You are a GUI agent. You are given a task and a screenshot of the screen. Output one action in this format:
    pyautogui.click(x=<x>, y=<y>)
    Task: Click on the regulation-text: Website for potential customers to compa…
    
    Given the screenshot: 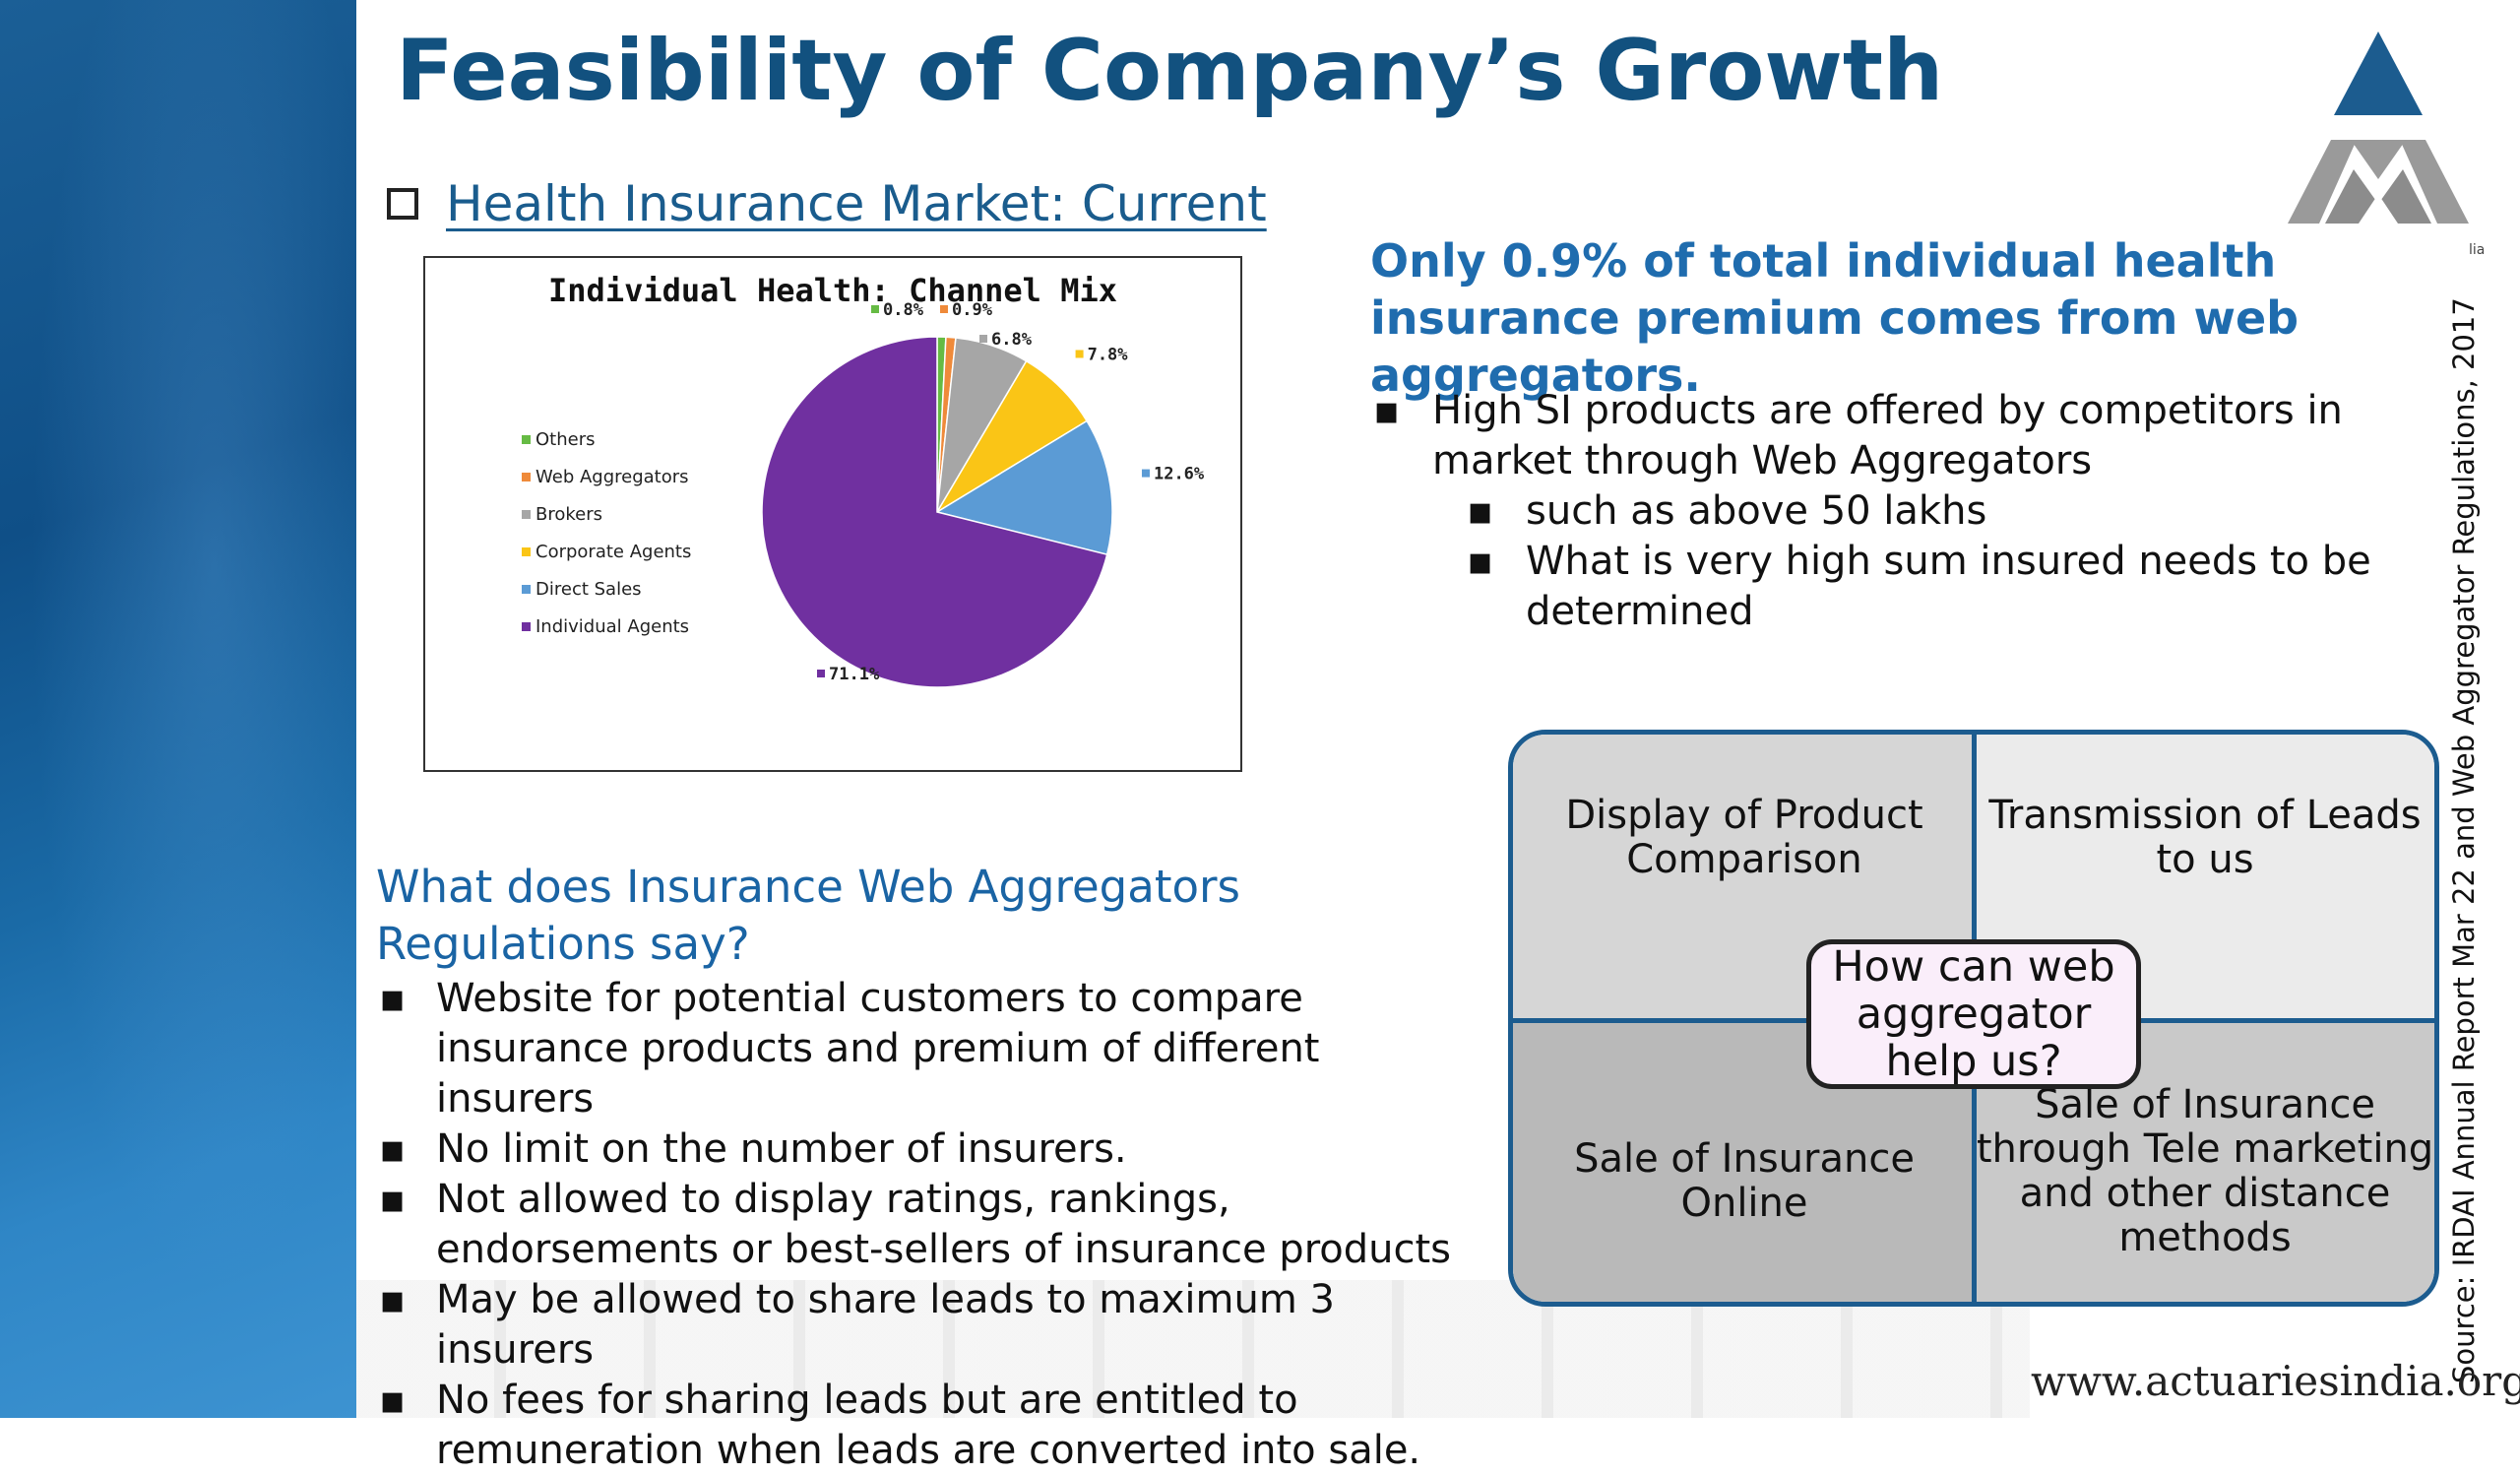 What is the action you would take?
    pyautogui.click(x=878, y=1049)
    